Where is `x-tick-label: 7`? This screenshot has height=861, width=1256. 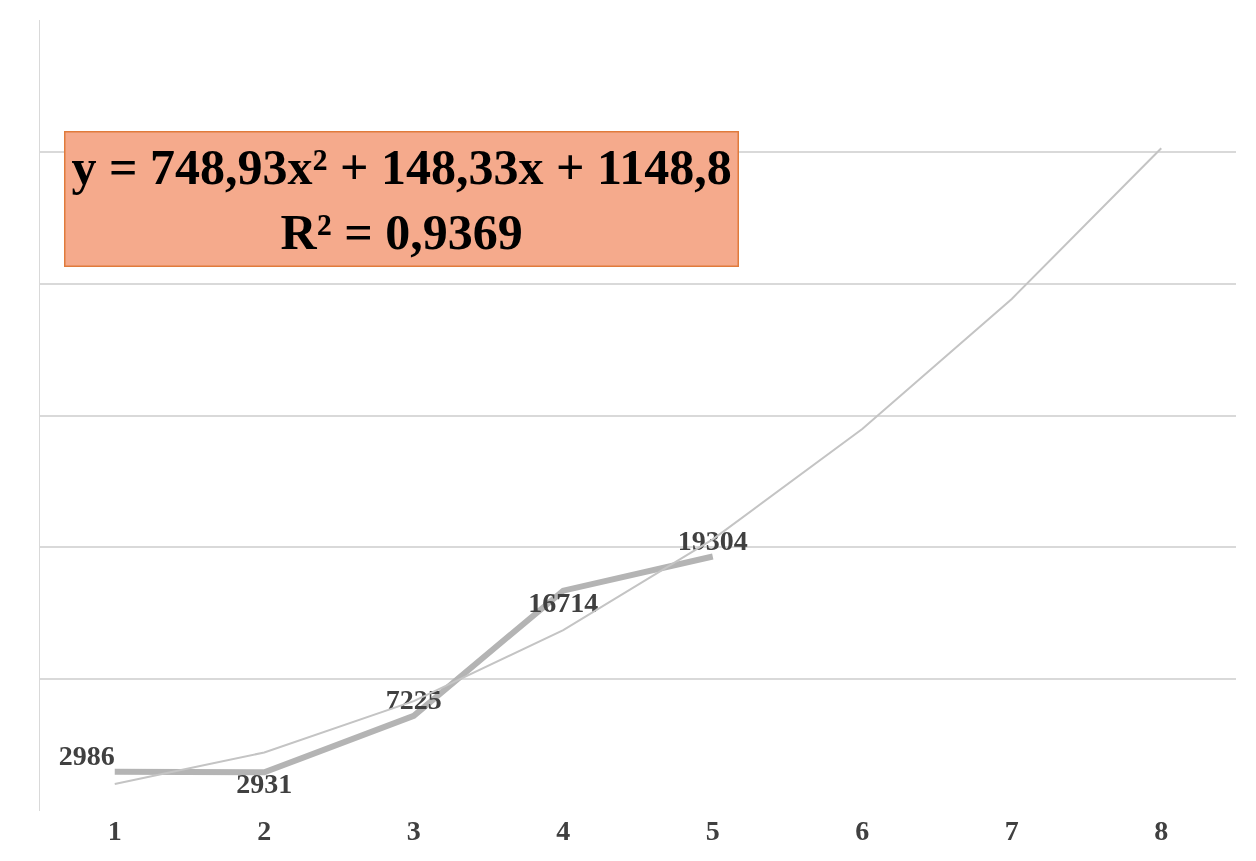
x-tick-label: 7 is located at coordinates (1011, 830).